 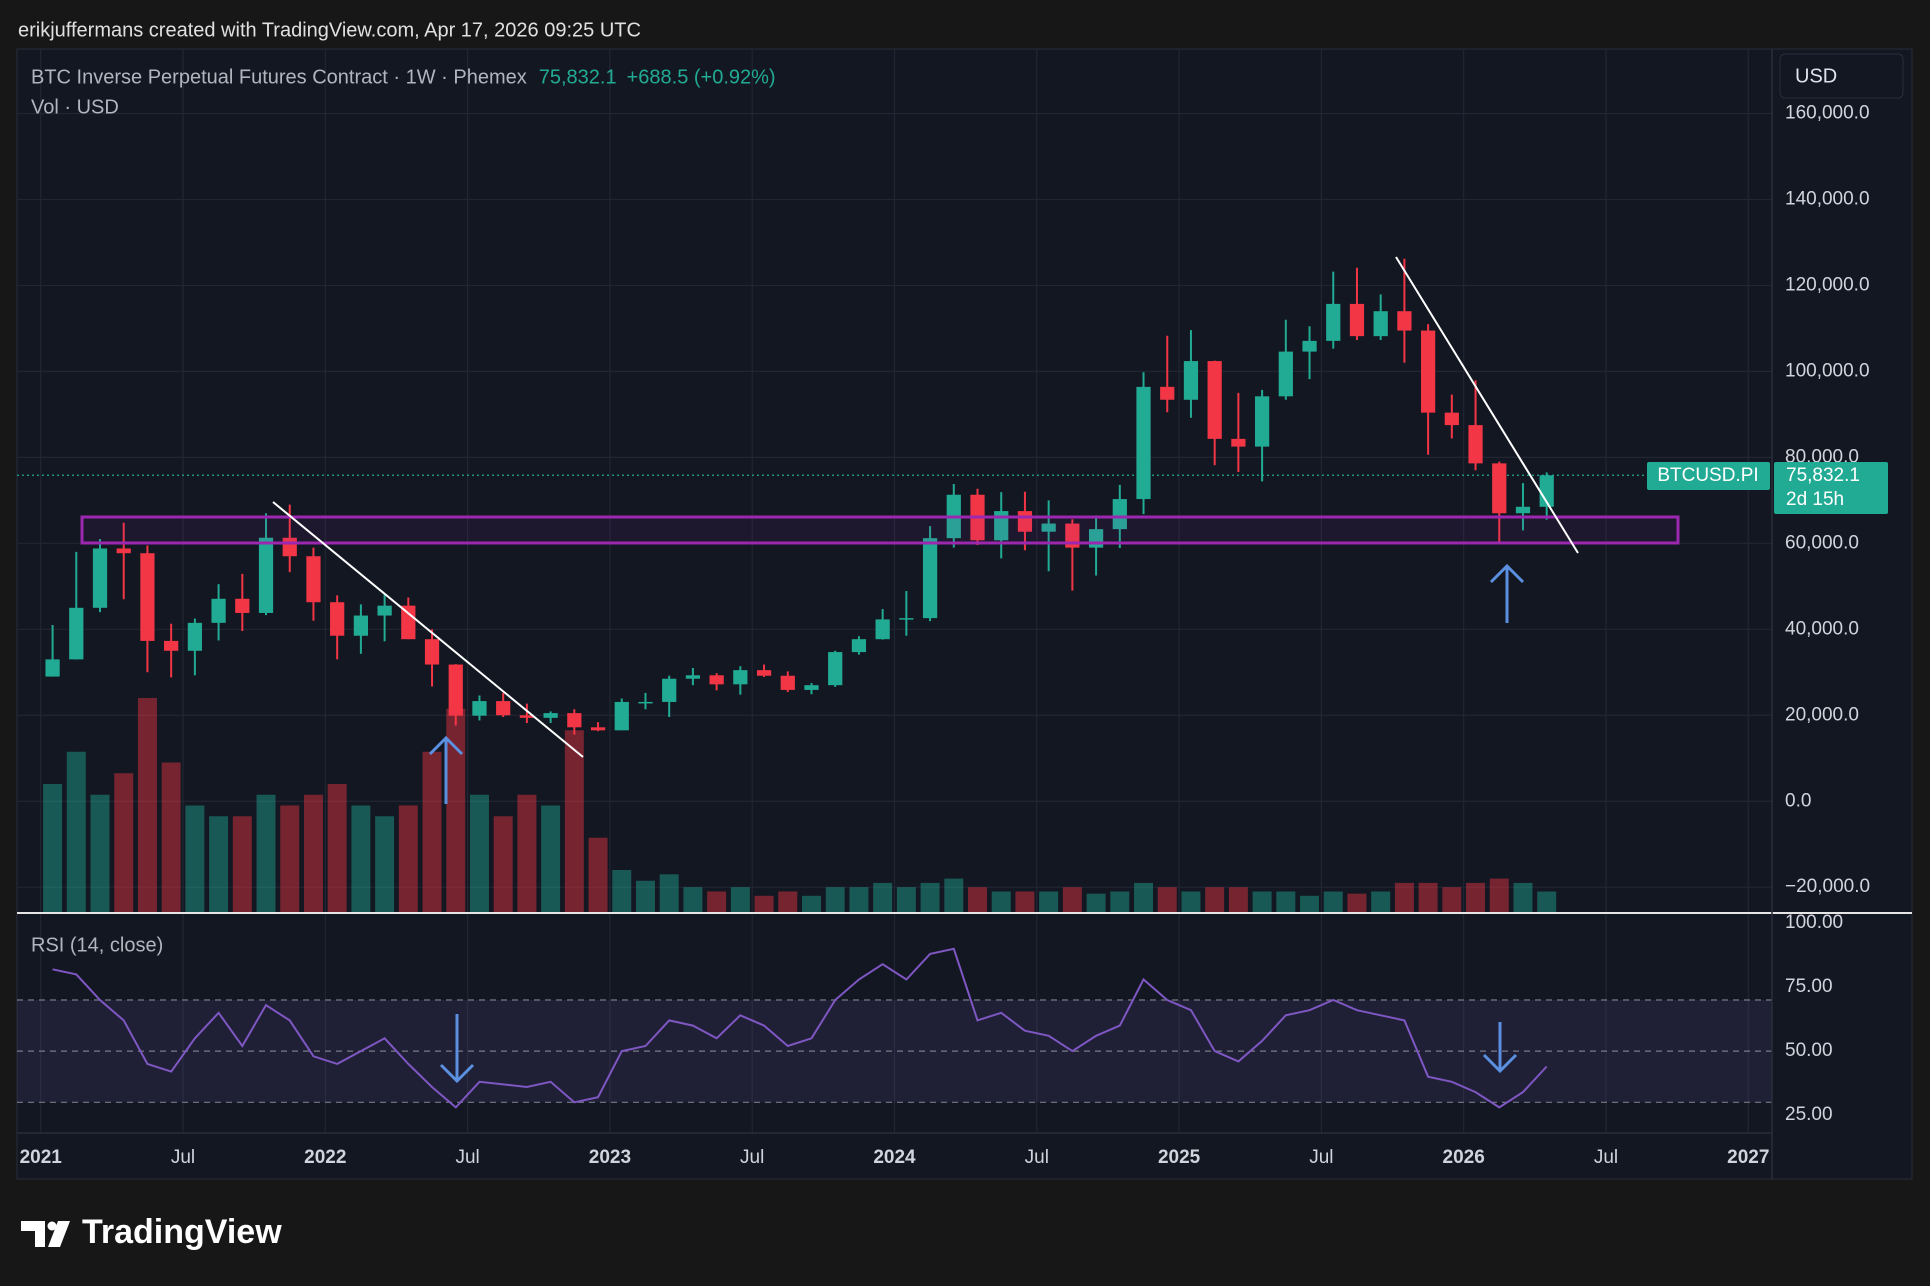 I want to click on price-badge-label: 75,832.1, so click(x=1823, y=475).